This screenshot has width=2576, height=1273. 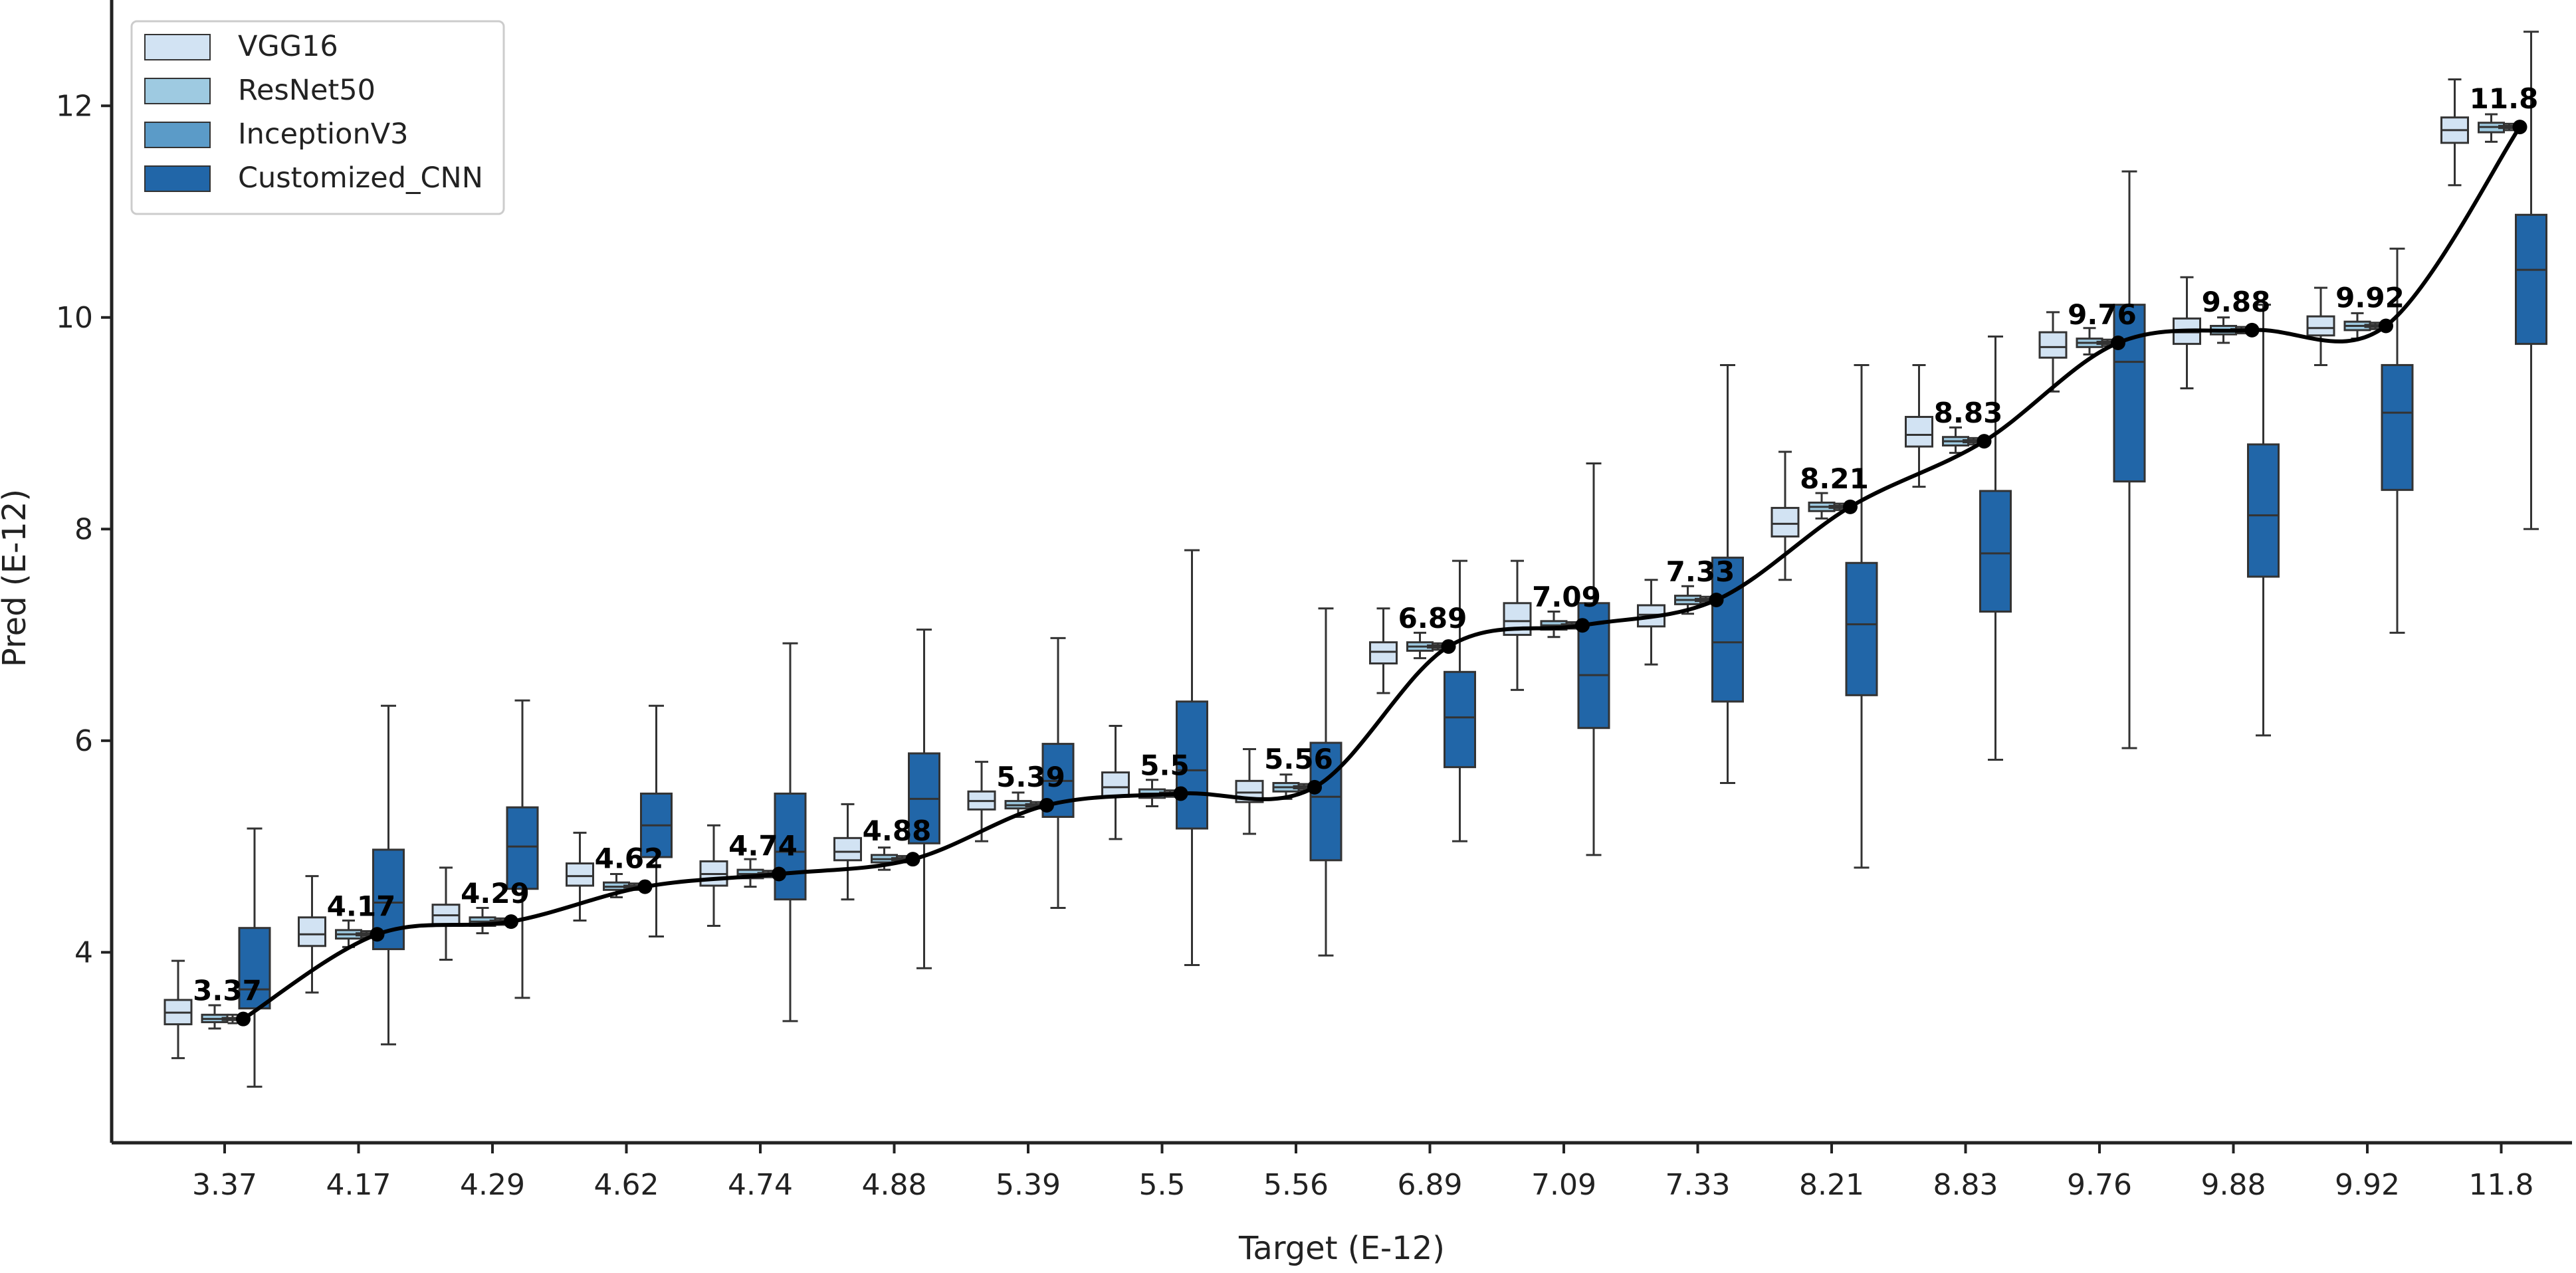 What do you see at coordinates (1700, 571) in the screenshot?
I see `target-data-label: 7.33` at bounding box center [1700, 571].